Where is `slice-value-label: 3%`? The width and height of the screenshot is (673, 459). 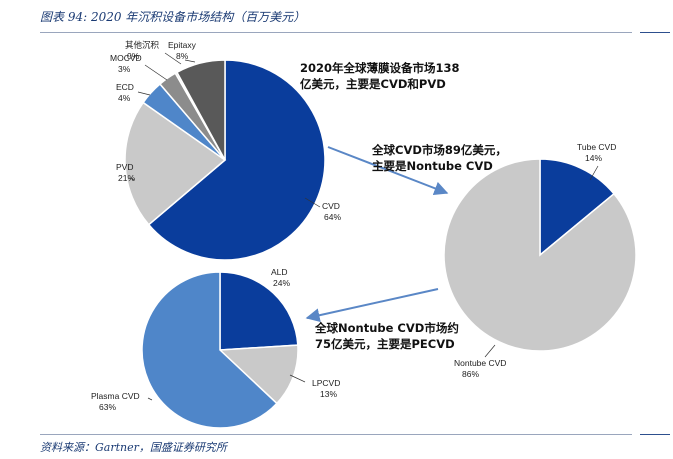 slice-value-label: 3% is located at coordinates (124, 69).